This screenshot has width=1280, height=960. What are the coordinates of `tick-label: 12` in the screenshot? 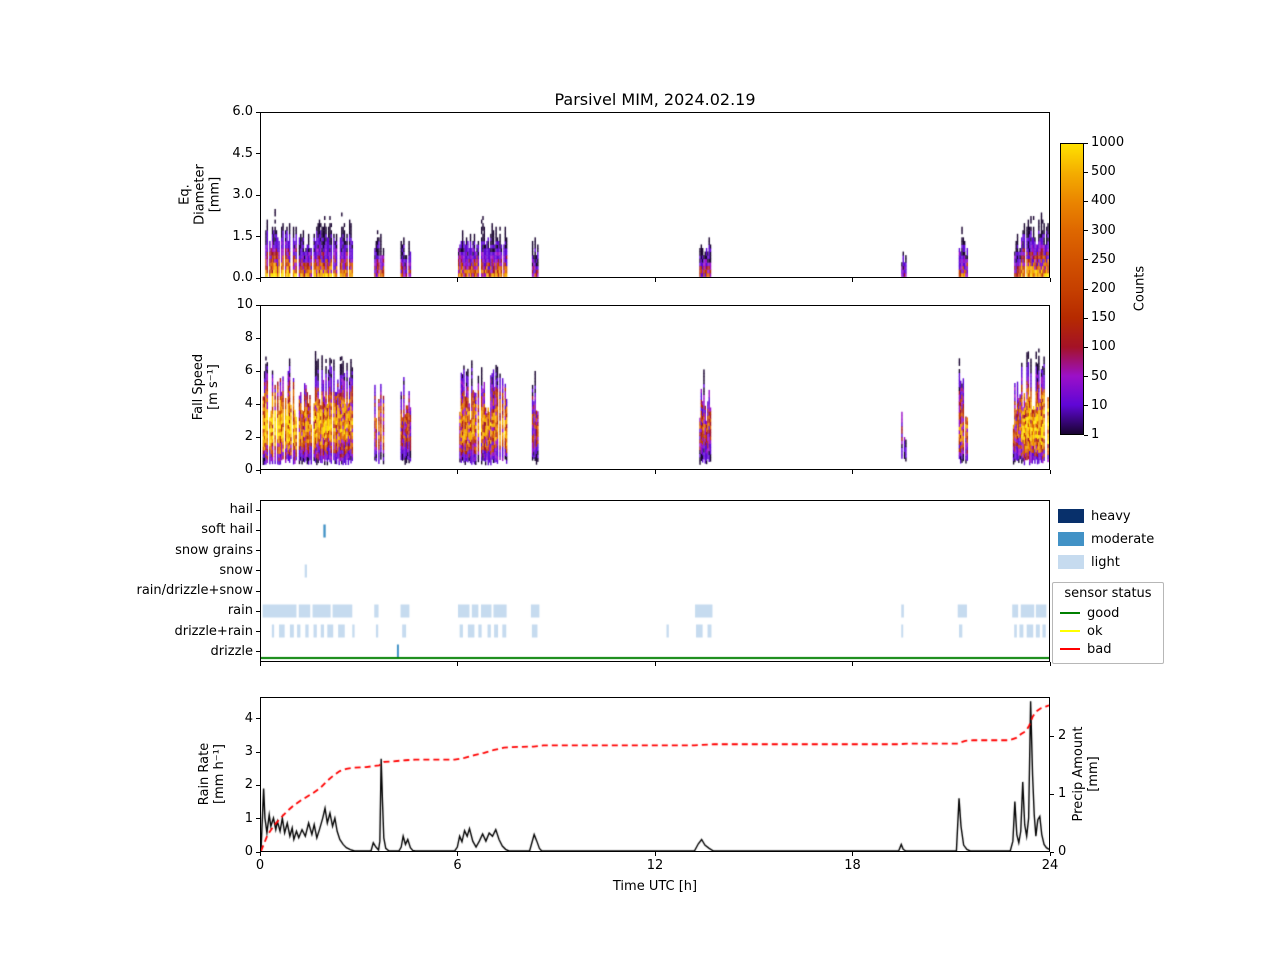 It's located at (655, 865).